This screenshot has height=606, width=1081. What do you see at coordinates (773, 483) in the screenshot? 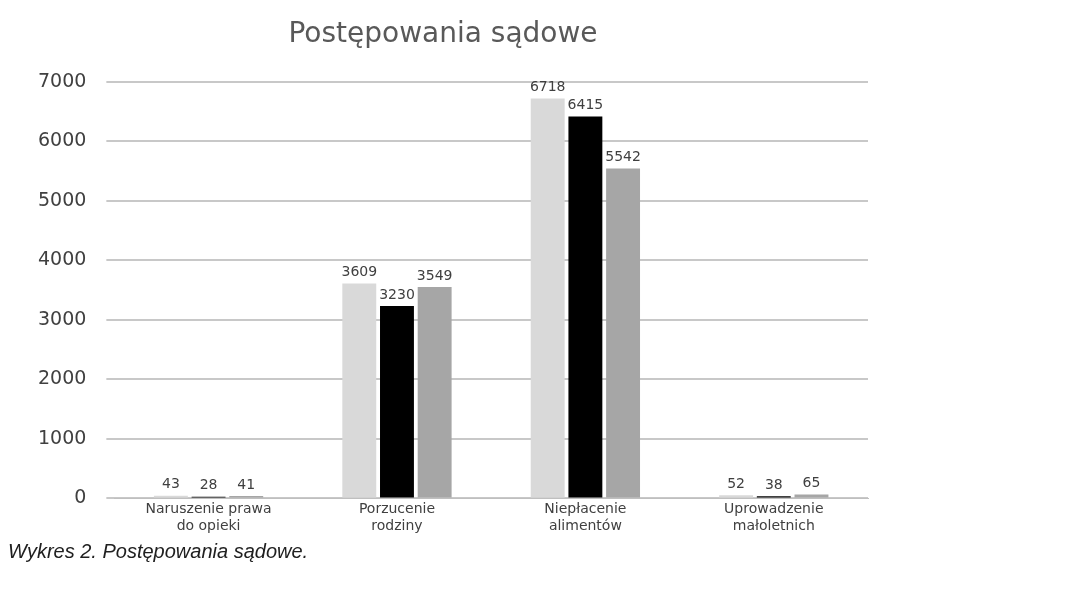
I see `data-label: 38` at bounding box center [773, 483].